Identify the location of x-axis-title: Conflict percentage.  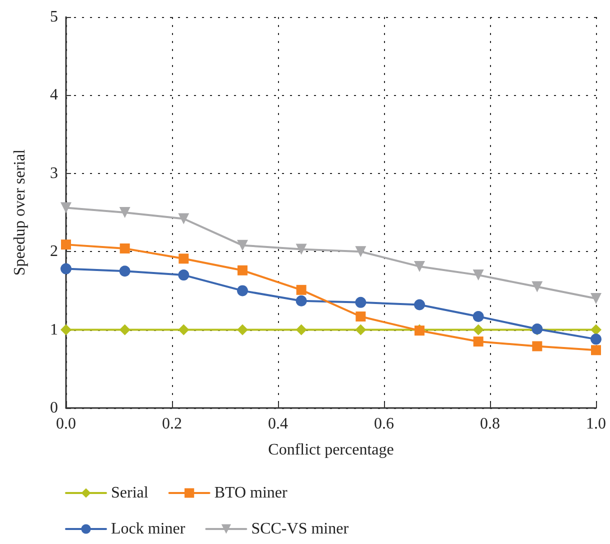
(331, 450).